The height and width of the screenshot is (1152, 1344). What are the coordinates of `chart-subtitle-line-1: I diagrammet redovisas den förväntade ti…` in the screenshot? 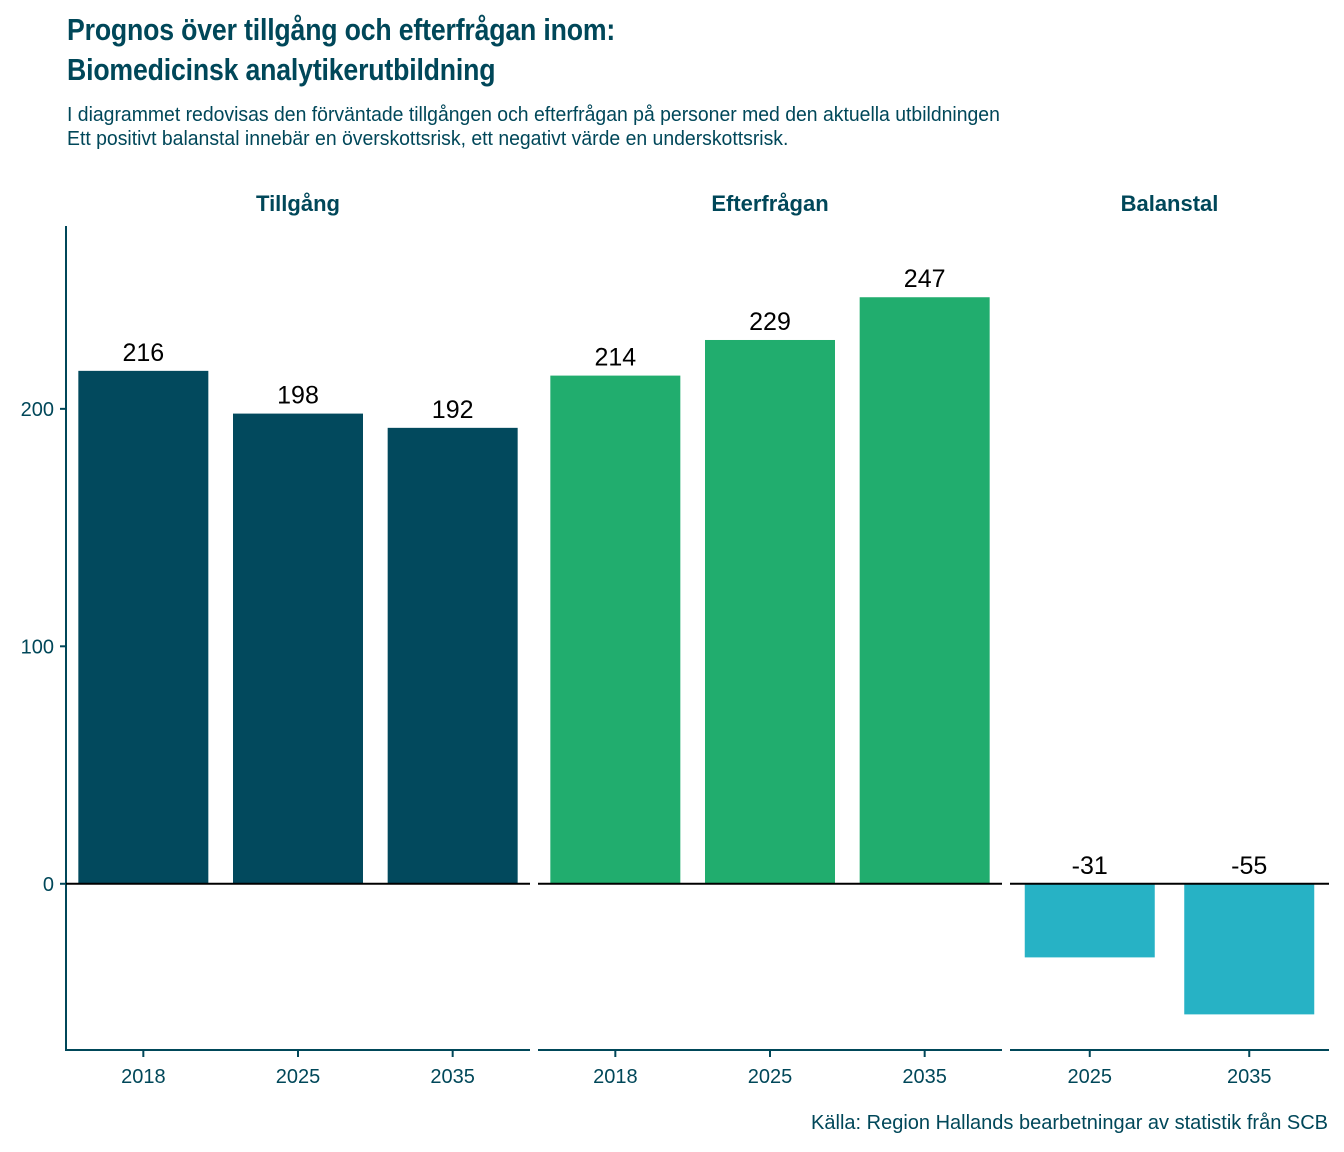 It's located at (533, 115).